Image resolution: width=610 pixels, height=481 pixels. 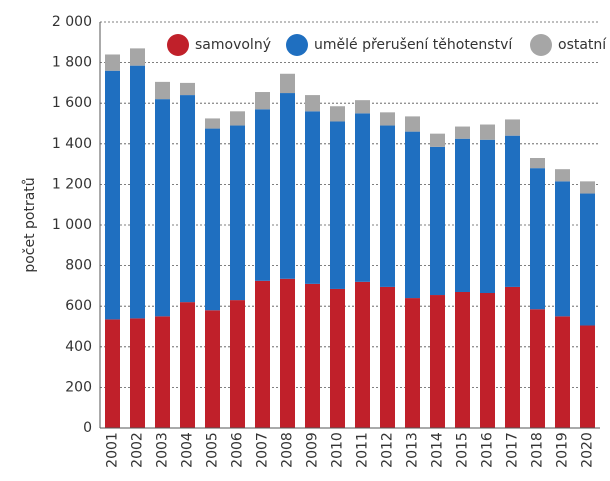 What do you see at coordinates (72, 63) in the screenshot?
I see `y-tick-label: 1 800` at bounding box center [72, 63].